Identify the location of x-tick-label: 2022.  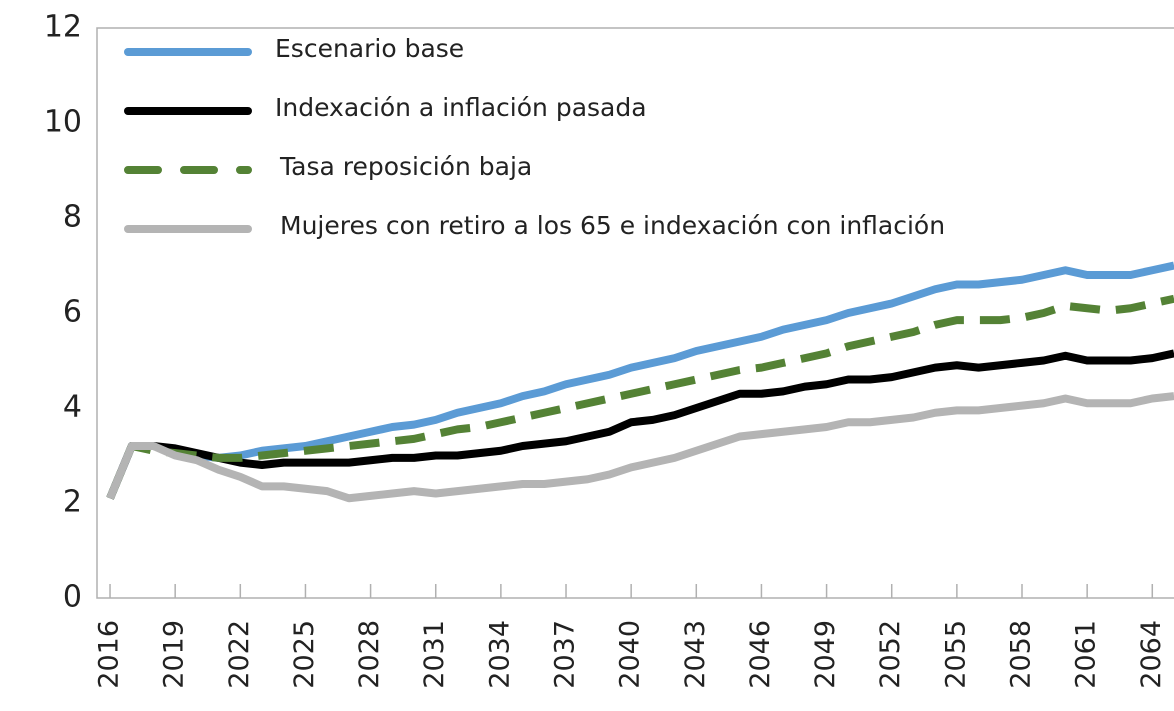
(239, 654).